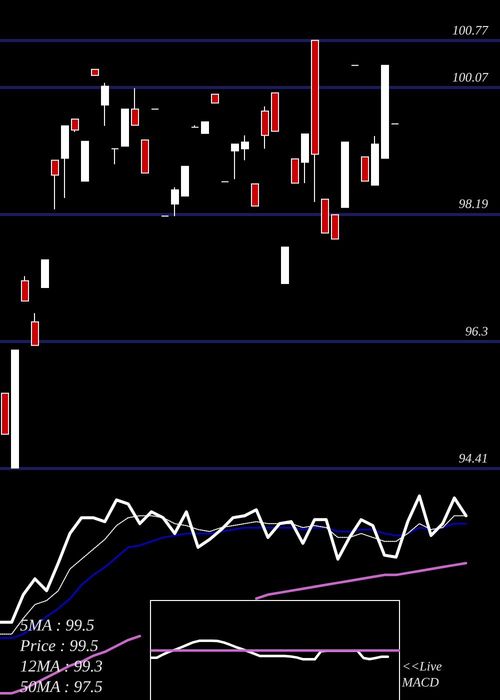  I want to click on annotation: <<Live MACD, so click(421, 674).